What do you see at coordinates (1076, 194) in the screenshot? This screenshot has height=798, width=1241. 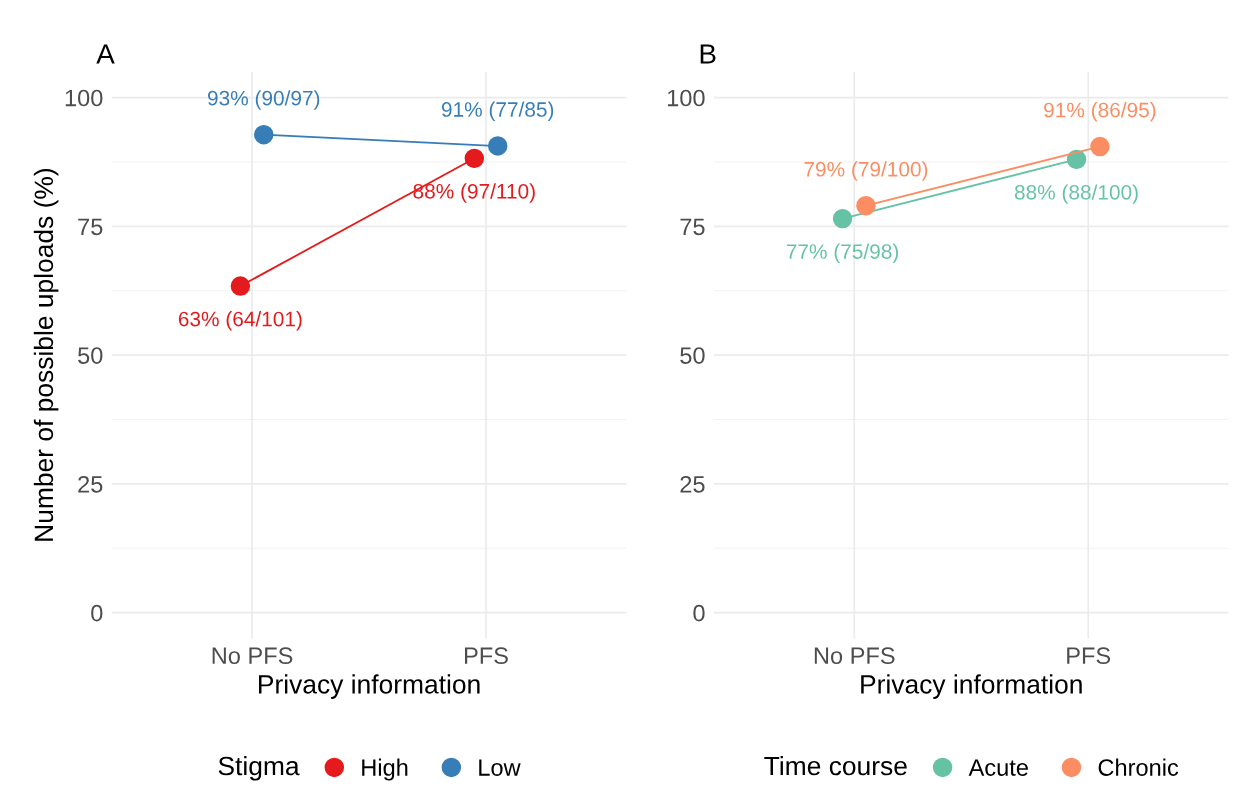 I see `data-label: 88% (88/100)` at bounding box center [1076, 194].